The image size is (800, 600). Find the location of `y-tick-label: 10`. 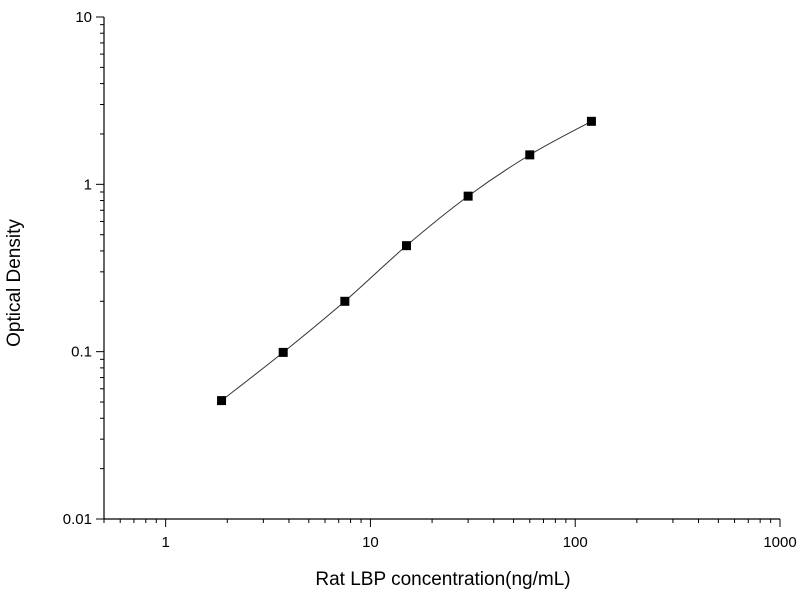

y-tick-label: 10 is located at coordinates (83, 17).